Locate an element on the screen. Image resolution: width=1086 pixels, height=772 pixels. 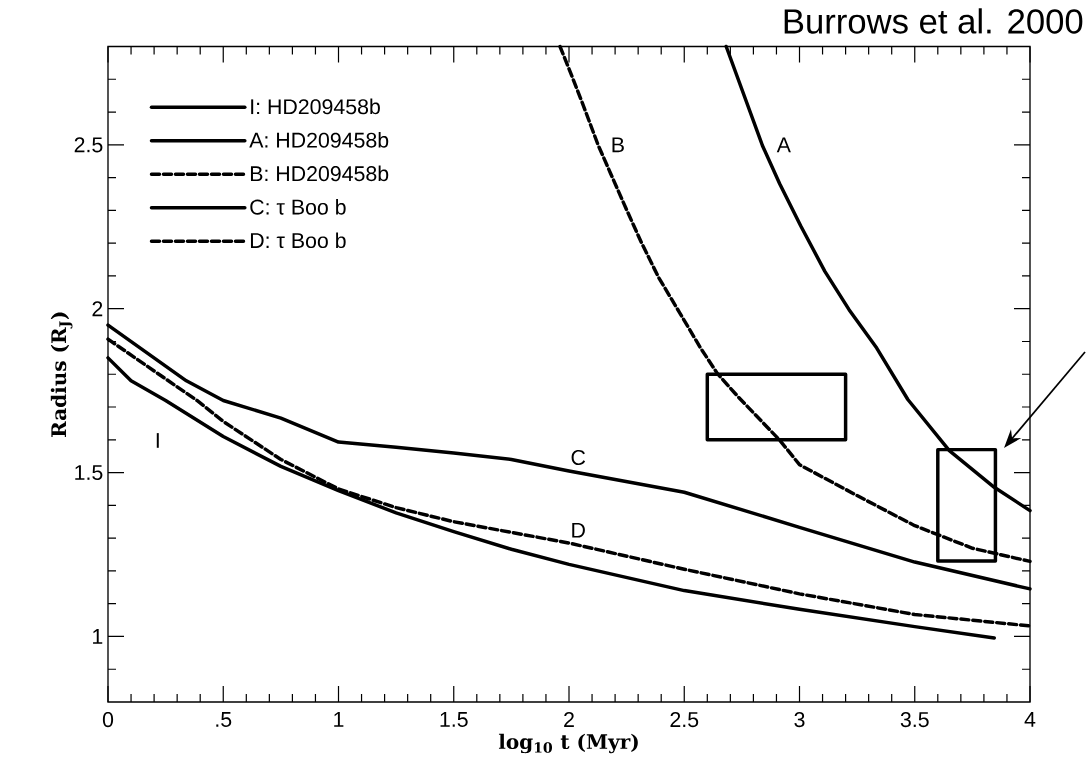
x-tick-label: 0 is located at coordinates (108, 720).